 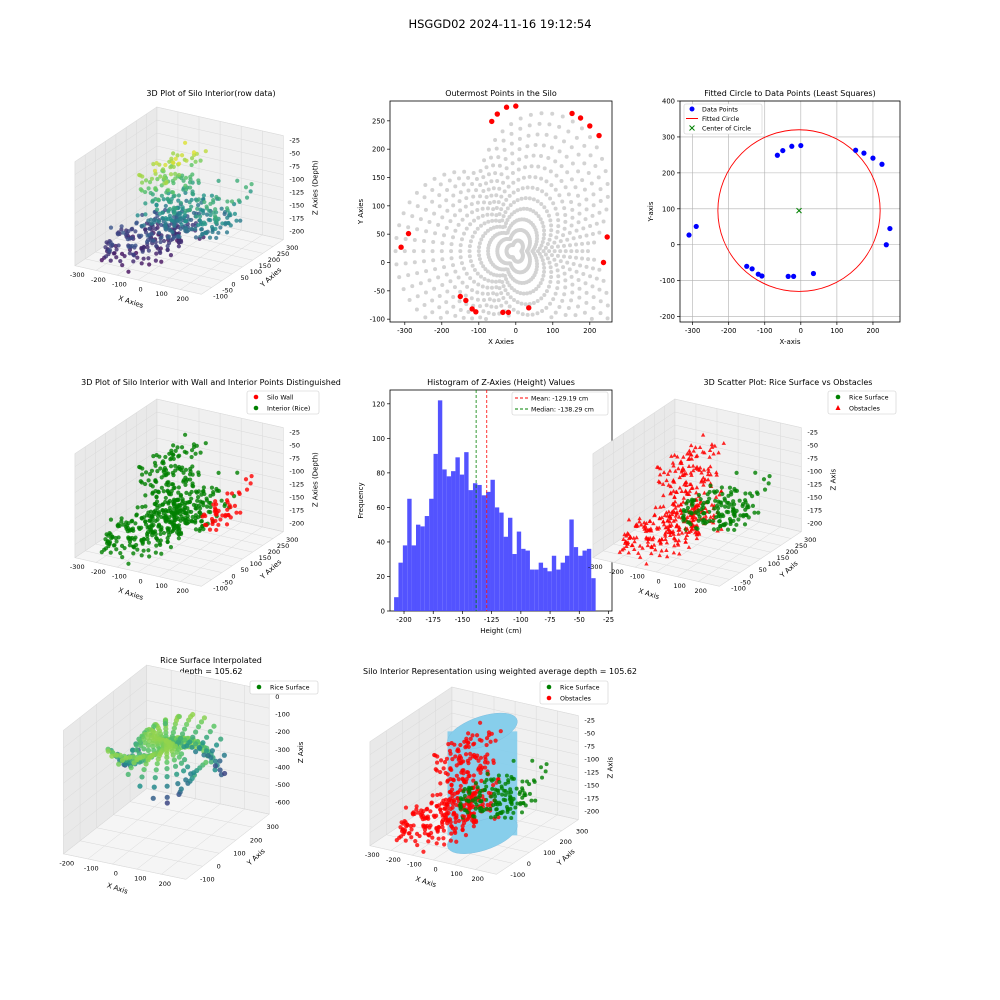 What do you see at coordinates (282, 803) in the screenshot?
I see `z-tick-label: -600` at bounding box center [282, 803].